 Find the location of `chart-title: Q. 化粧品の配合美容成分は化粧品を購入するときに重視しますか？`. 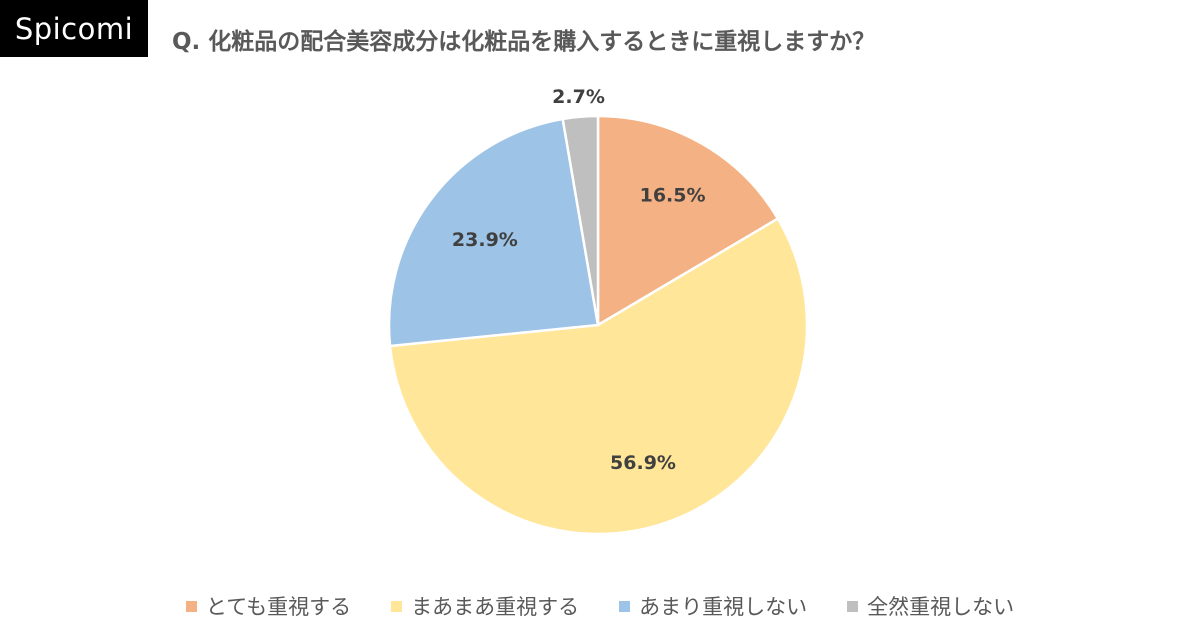

chart-title: Q. 化粧品の配合美容成分は化粧品を購入するときに重視しますか？ is located at coordinates (524, 42).